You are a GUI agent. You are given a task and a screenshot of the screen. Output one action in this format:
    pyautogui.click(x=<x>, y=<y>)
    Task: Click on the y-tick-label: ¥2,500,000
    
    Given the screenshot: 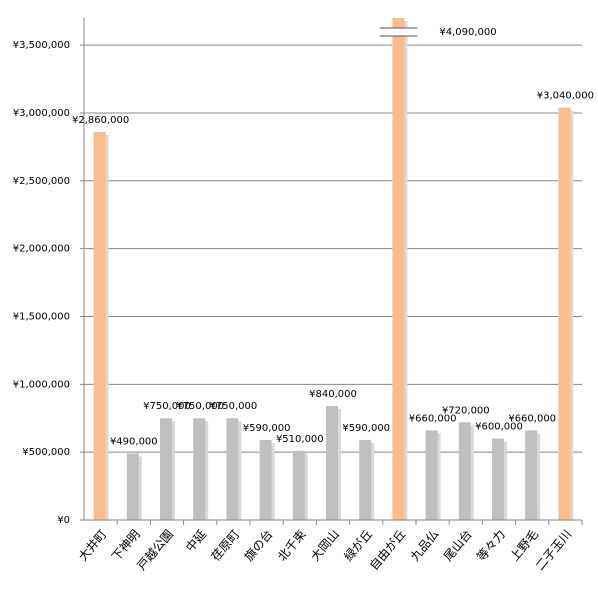 What is the action you would take?
    pyautogui.click(x=41, y=181)
    